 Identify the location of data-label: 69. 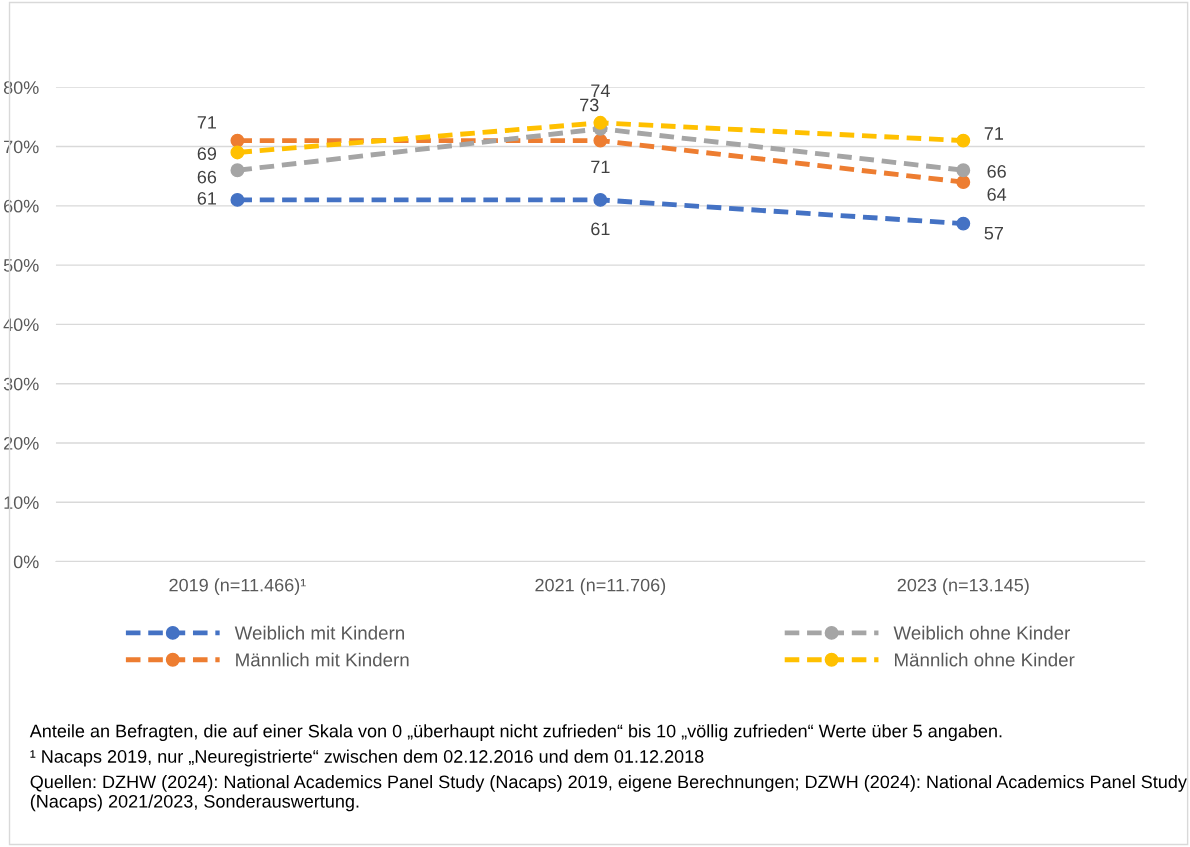
(207, 154).